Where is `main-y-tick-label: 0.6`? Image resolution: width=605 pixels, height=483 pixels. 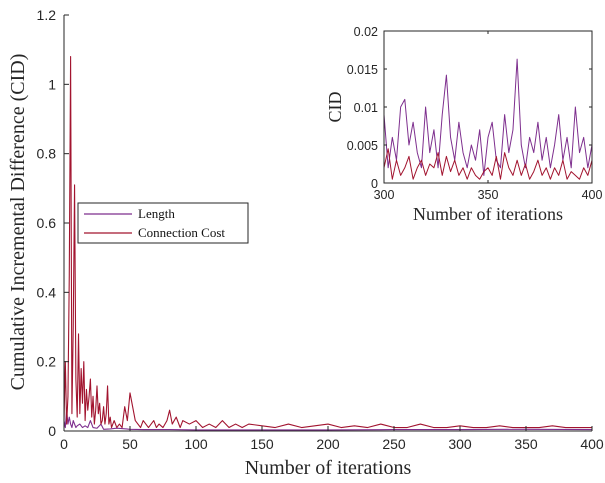 main-y-tick-label: 0.6 is located at coordinates (47, 223).